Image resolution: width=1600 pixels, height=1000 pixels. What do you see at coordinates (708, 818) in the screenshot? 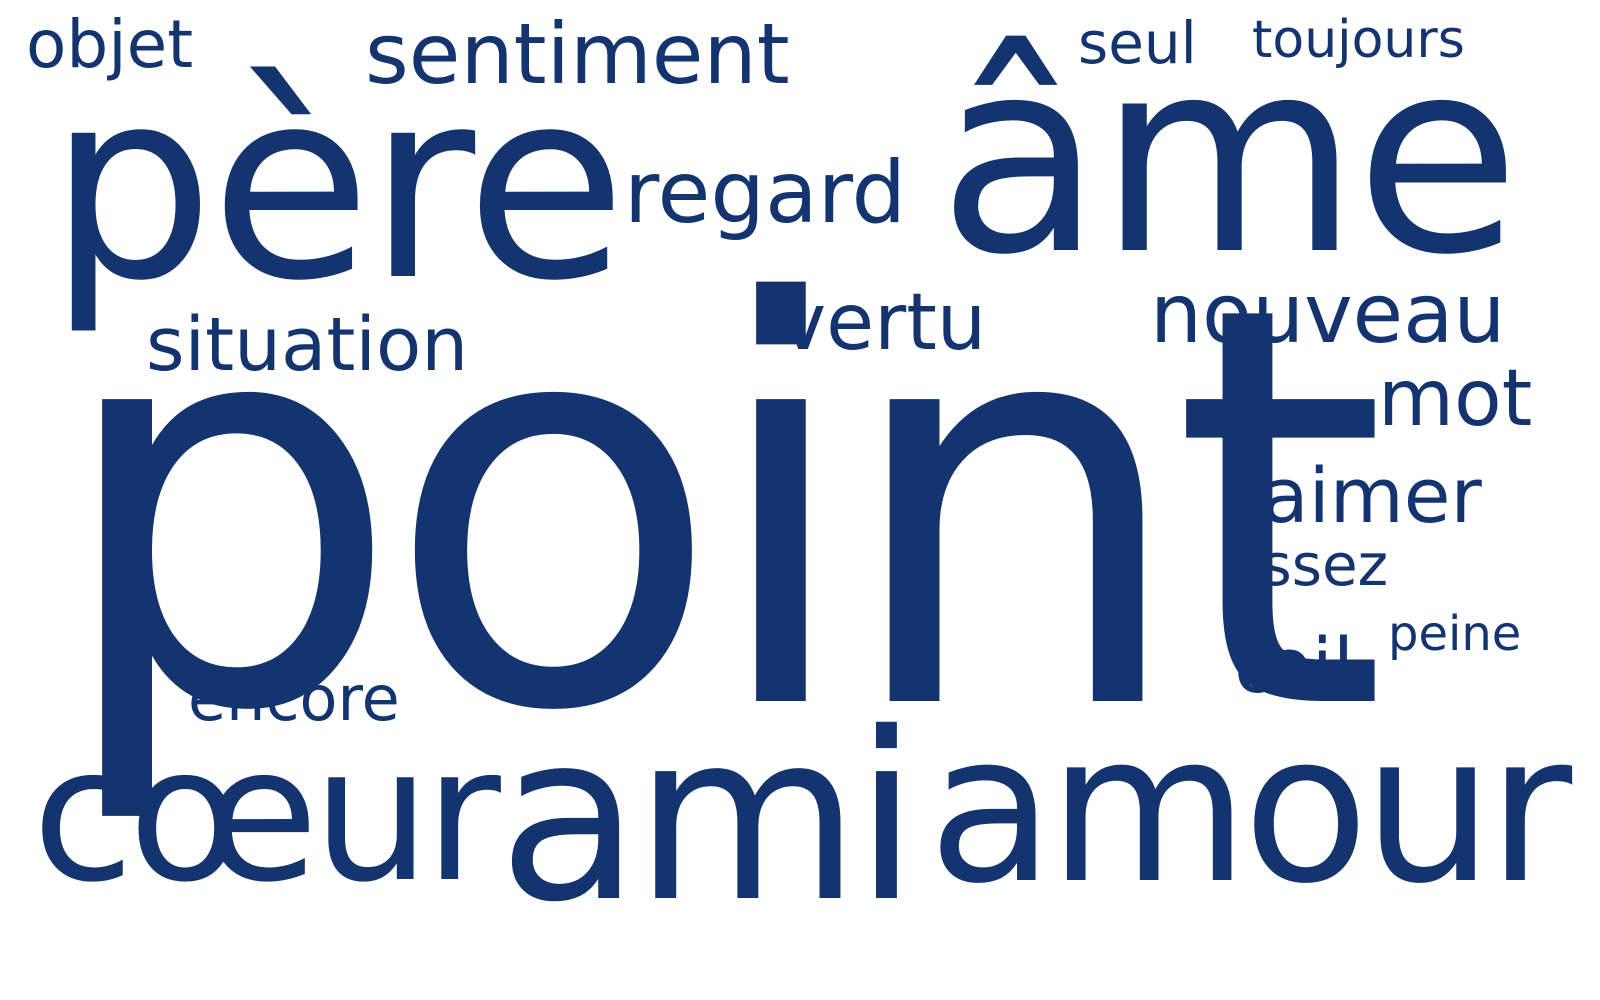
I see `word-ami: ami` at bounding box center [708, 818].